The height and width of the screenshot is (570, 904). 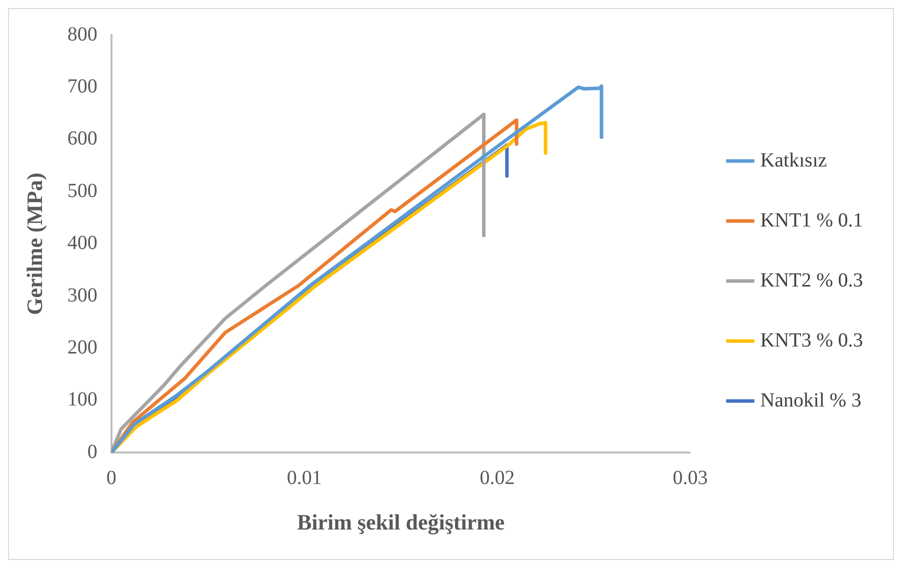 I want to click on y-tick-label: 300, so click(x=82, y=295).